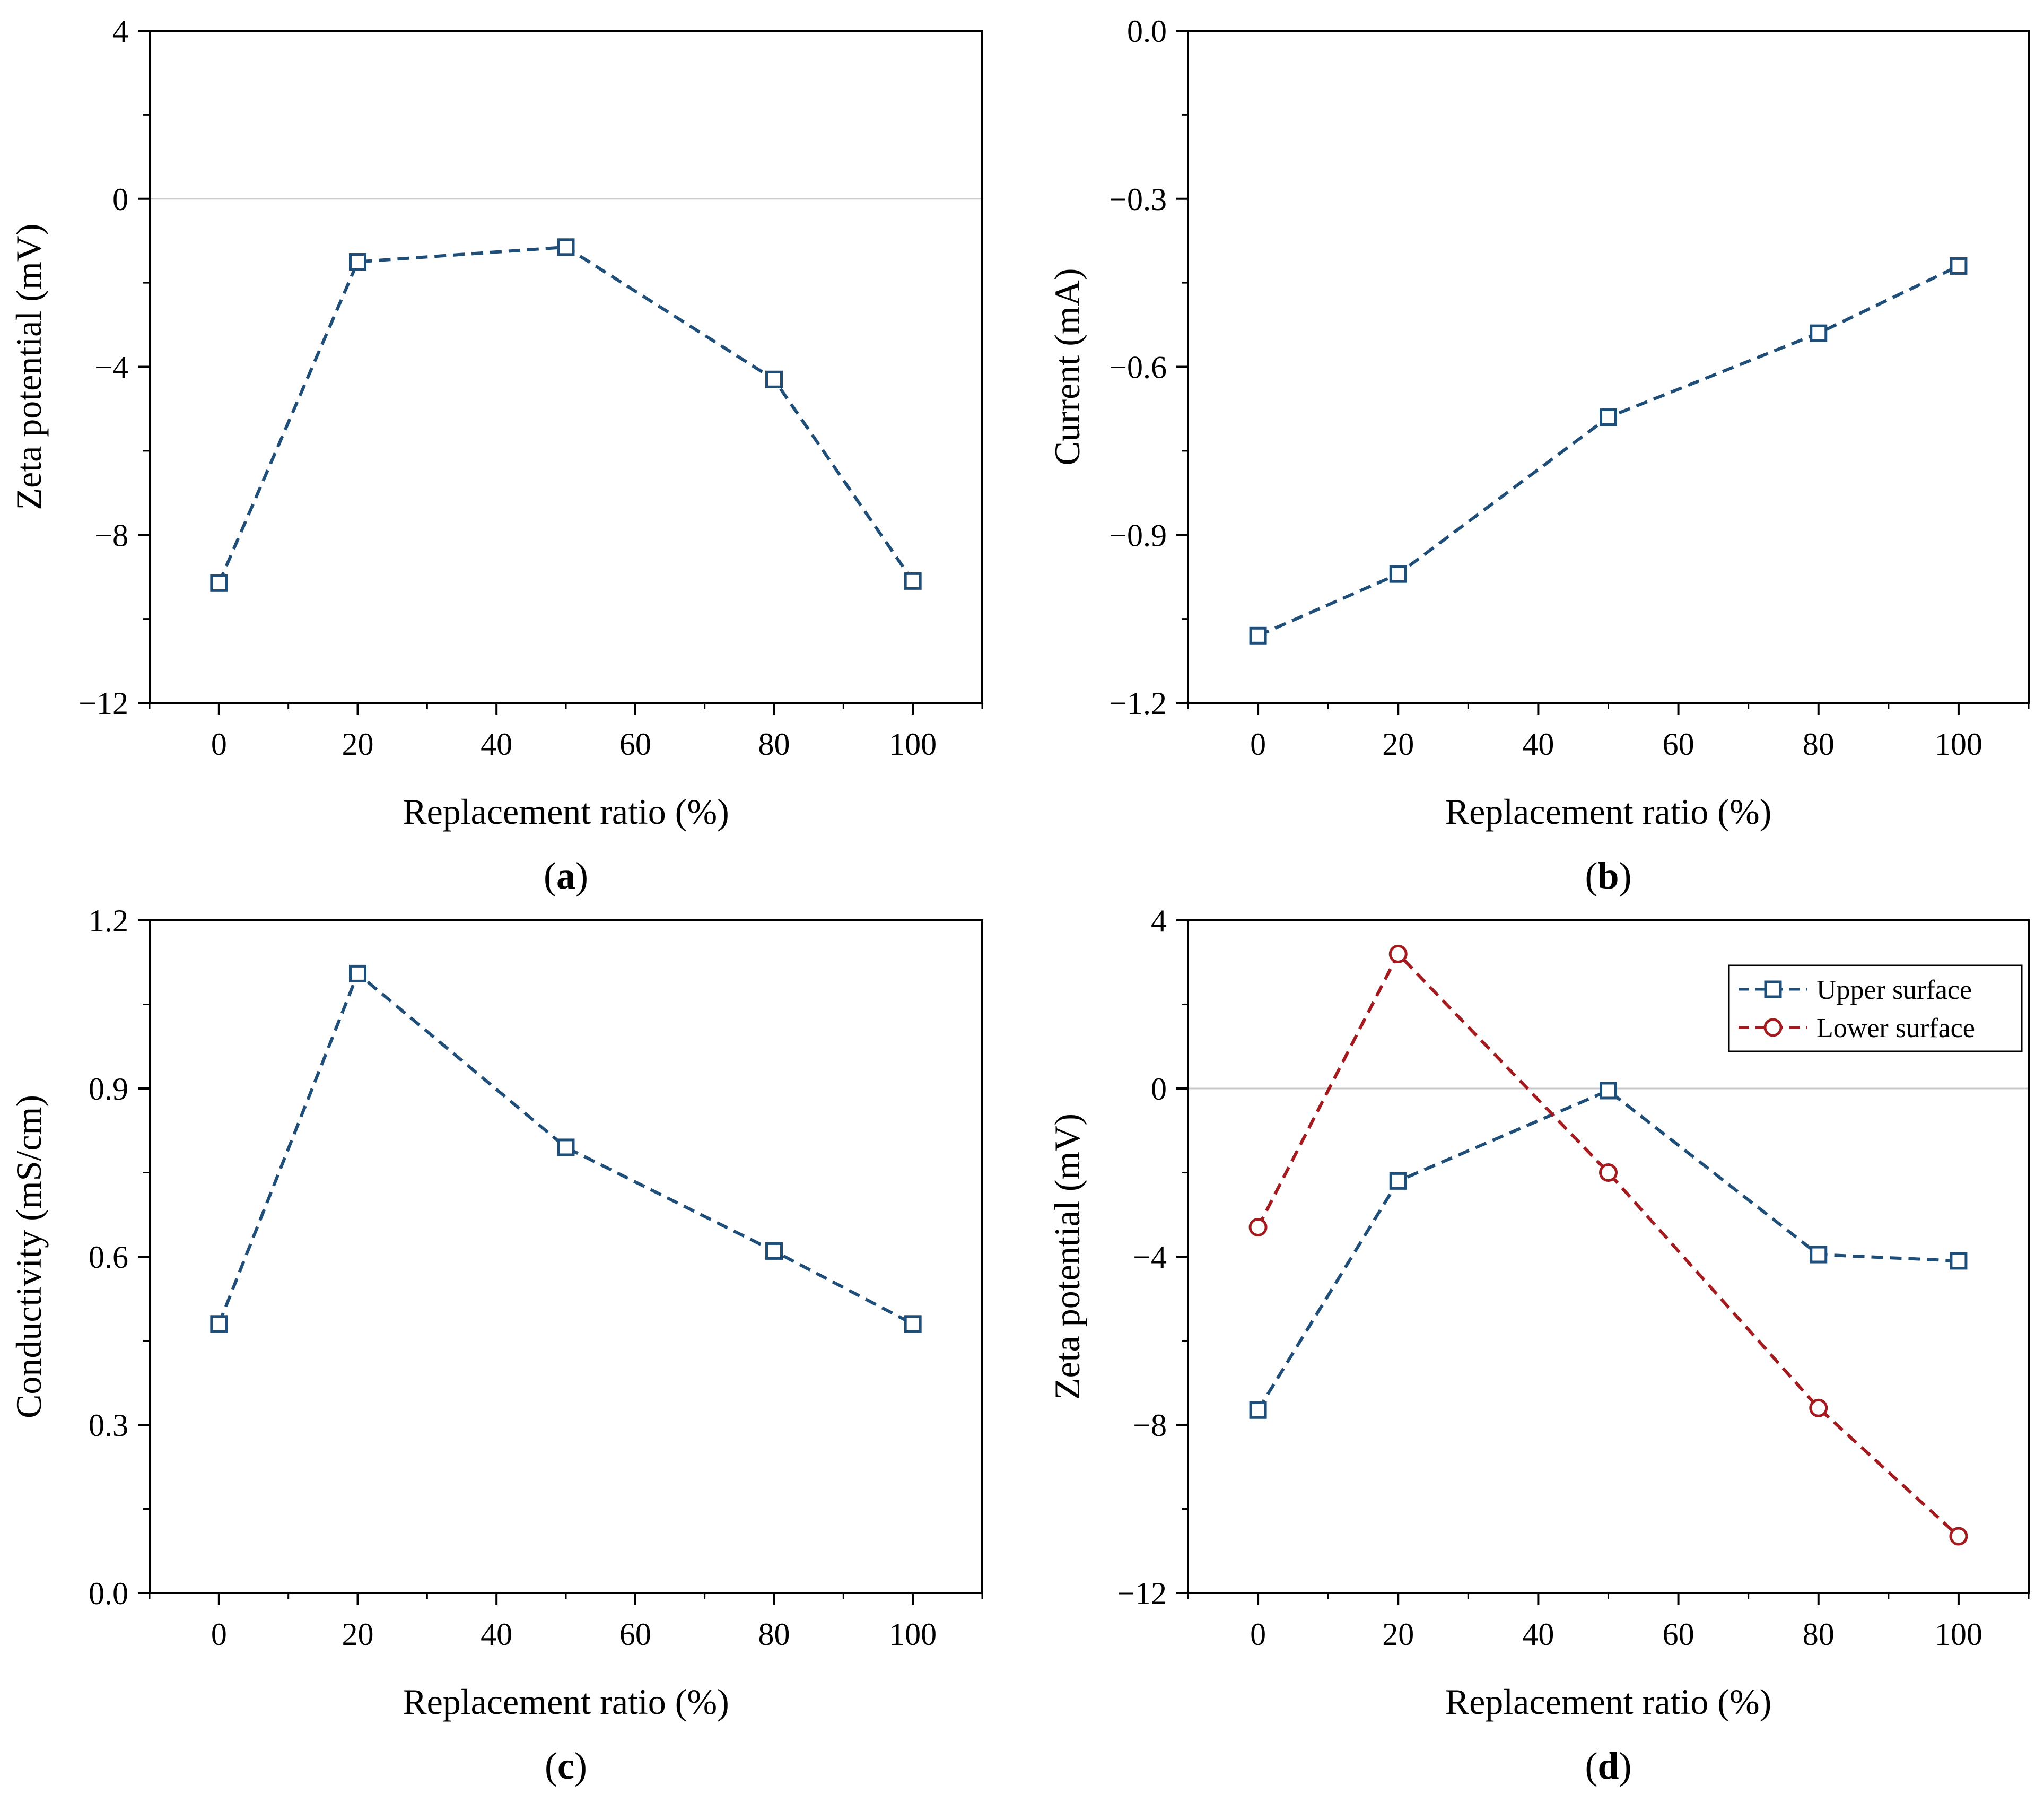 The image size is (2044, 1794). What do you see at coordinates (1608, 1766) in the screenshot?
I see `panel-label: (d)` at bounding box center [1608, 1766].